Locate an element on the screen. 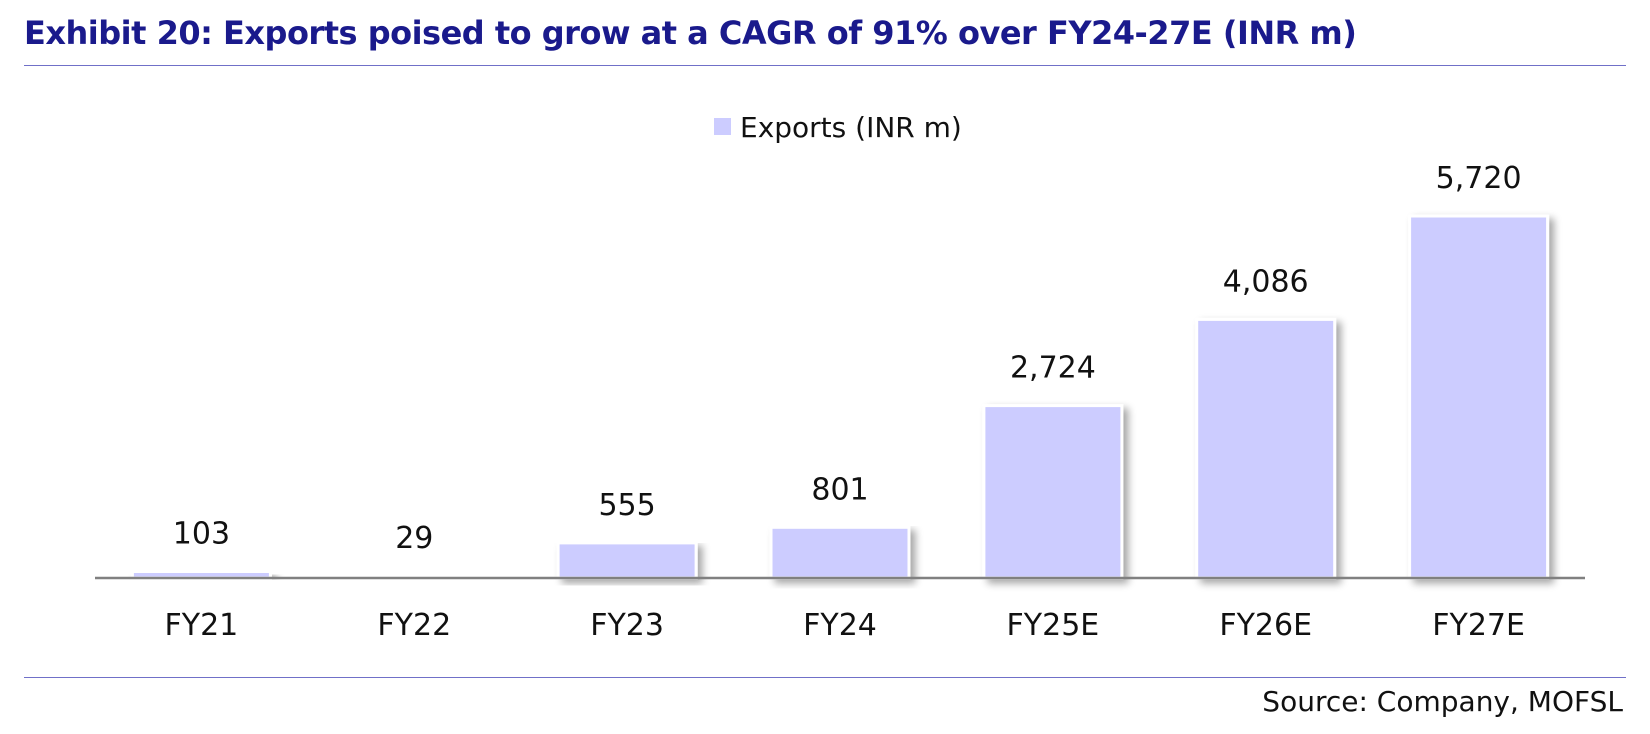 This screenshot has height=734, width=1650. legend: Exports (INR m) is located at coordinates (838, 127).